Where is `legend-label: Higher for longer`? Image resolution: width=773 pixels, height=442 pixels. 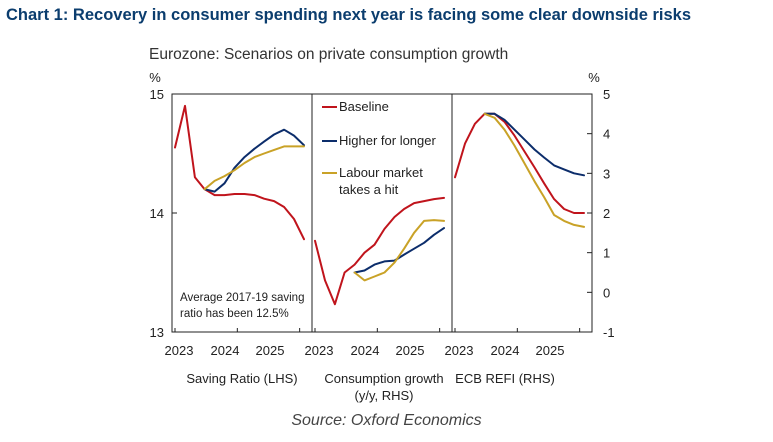 legend-label: Higher for longer is located at coordinates (387, 140).